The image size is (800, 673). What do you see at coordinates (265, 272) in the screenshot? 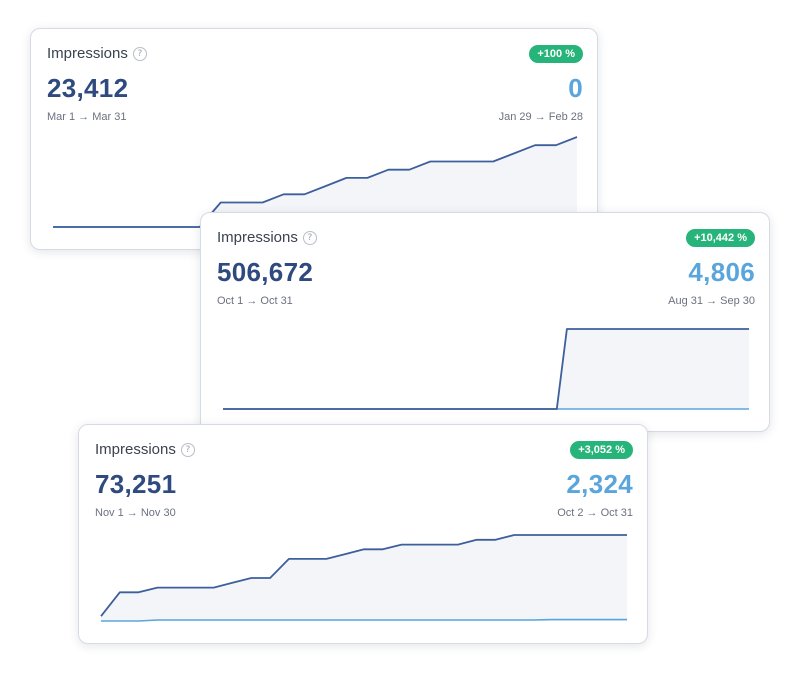
I see `current-value: 506,672` at bounding box center [265, 272].